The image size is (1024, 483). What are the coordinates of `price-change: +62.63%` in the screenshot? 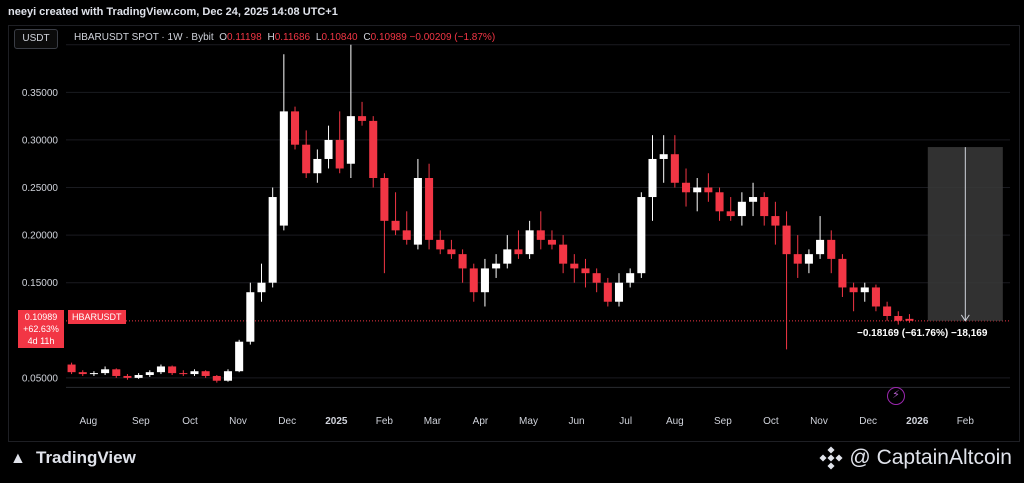 It's located at (41, 329).